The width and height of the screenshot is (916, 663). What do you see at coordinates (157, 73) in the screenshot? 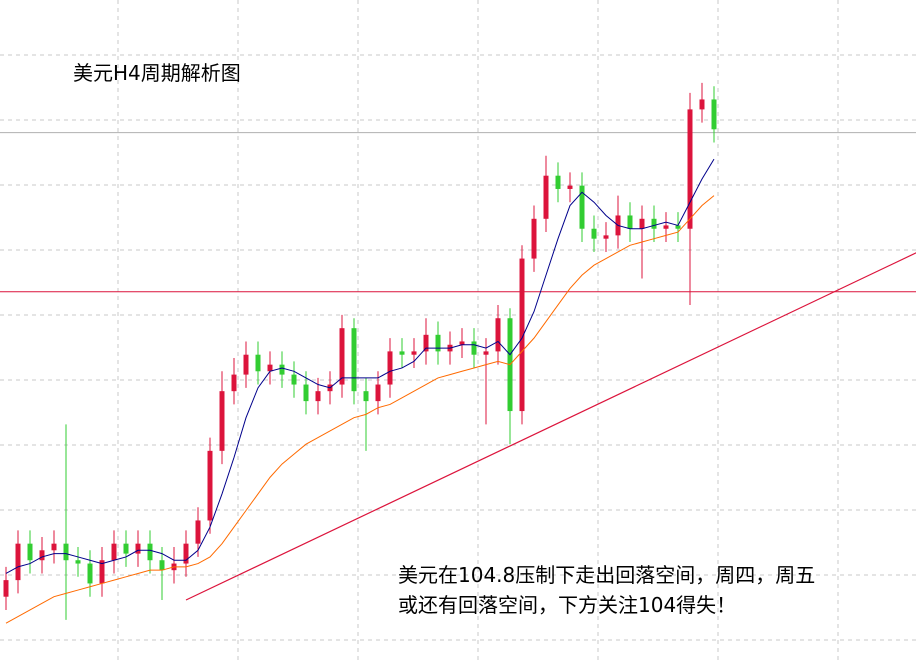
I see `chart-title: 美元H4周期解析图` at bounding box center [157, 73].